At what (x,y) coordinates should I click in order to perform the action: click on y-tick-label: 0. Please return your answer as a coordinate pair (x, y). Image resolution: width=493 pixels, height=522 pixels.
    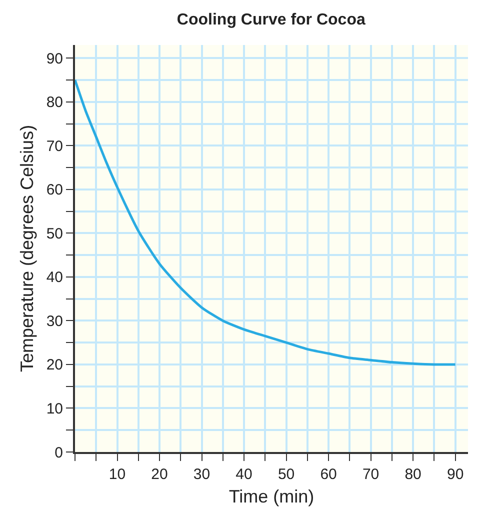
    Looking at the image, I should click on (58, 453).